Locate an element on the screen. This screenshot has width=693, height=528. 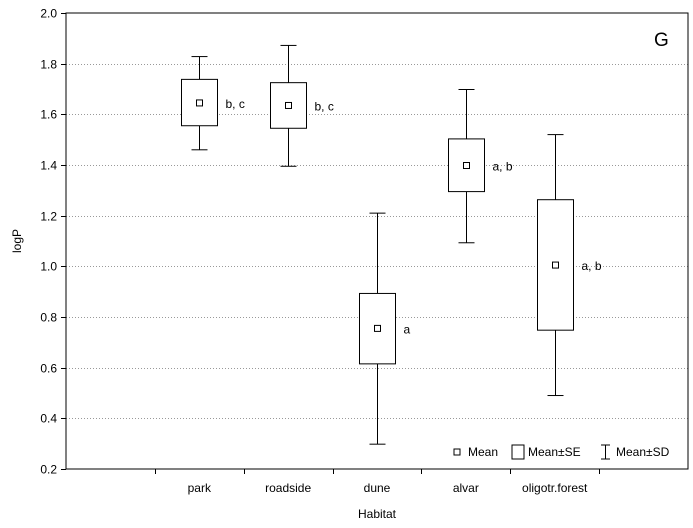
legend-label-se: Mean±SE is located at coordinates (554, 452).